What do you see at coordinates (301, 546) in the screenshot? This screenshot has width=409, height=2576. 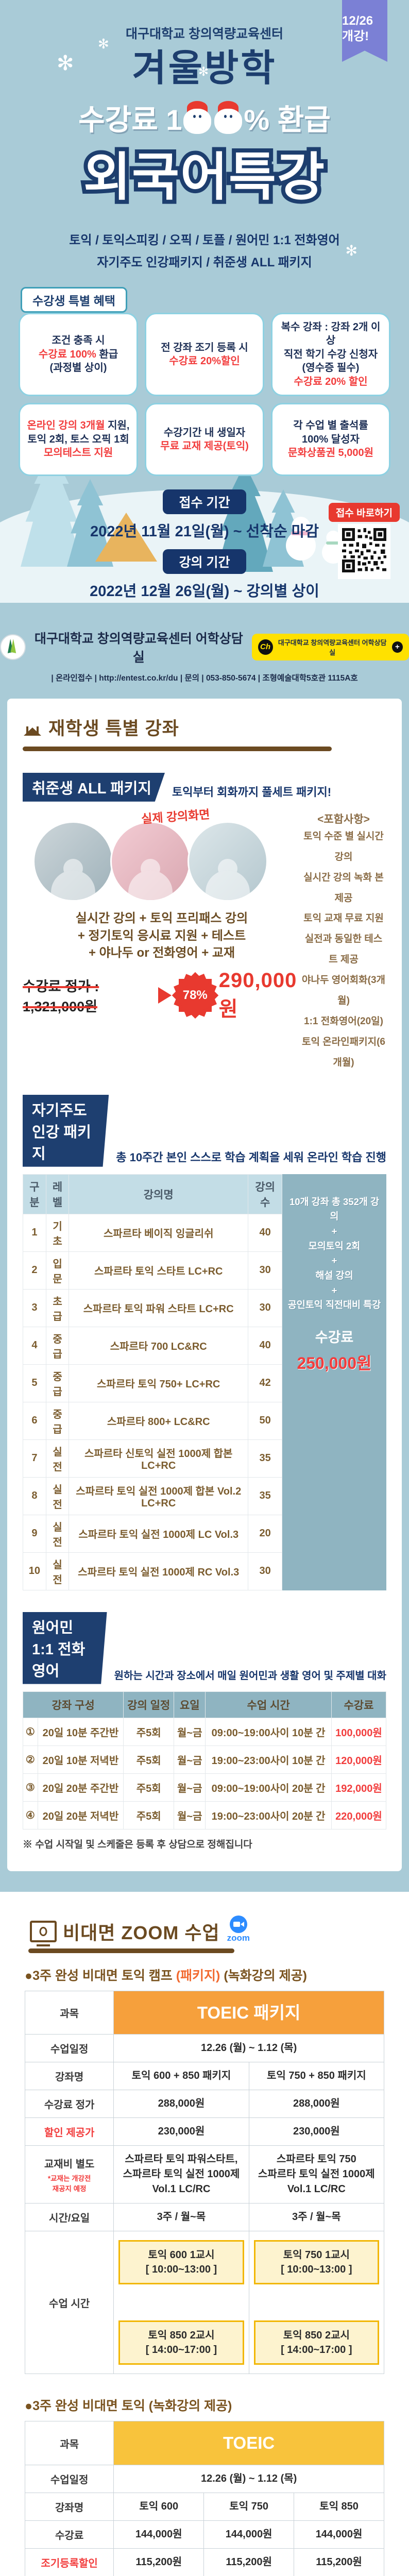 I see `snowman-decoration` at bounding box center [301, 546].